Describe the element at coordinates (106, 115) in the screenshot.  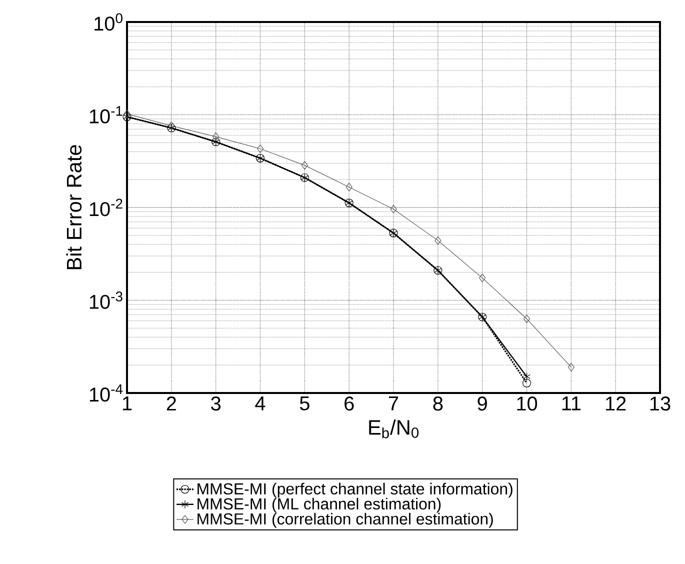
I see `y-tick-label: 10$^{-1}$` at that location.